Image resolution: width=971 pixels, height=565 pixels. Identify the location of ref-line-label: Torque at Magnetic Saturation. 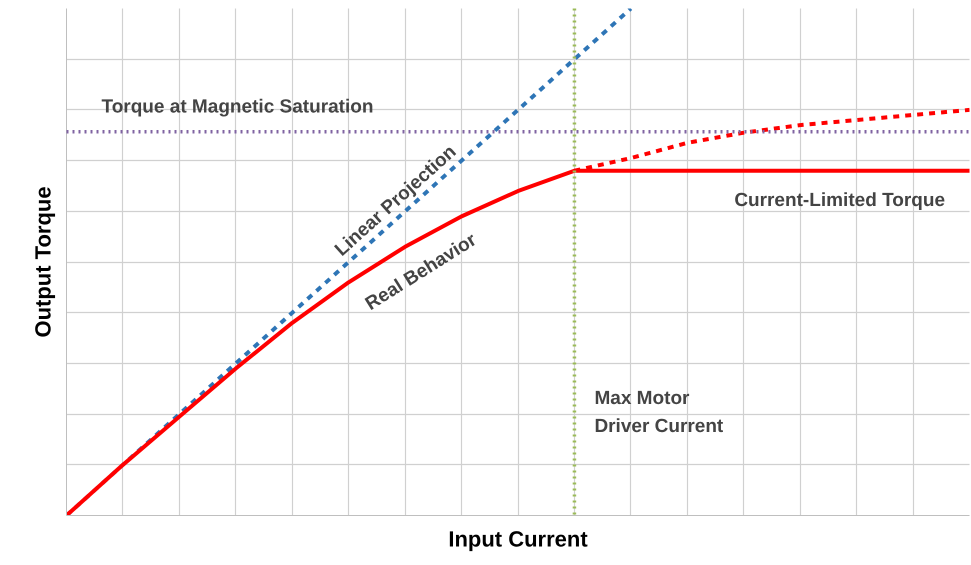
(238, 107).